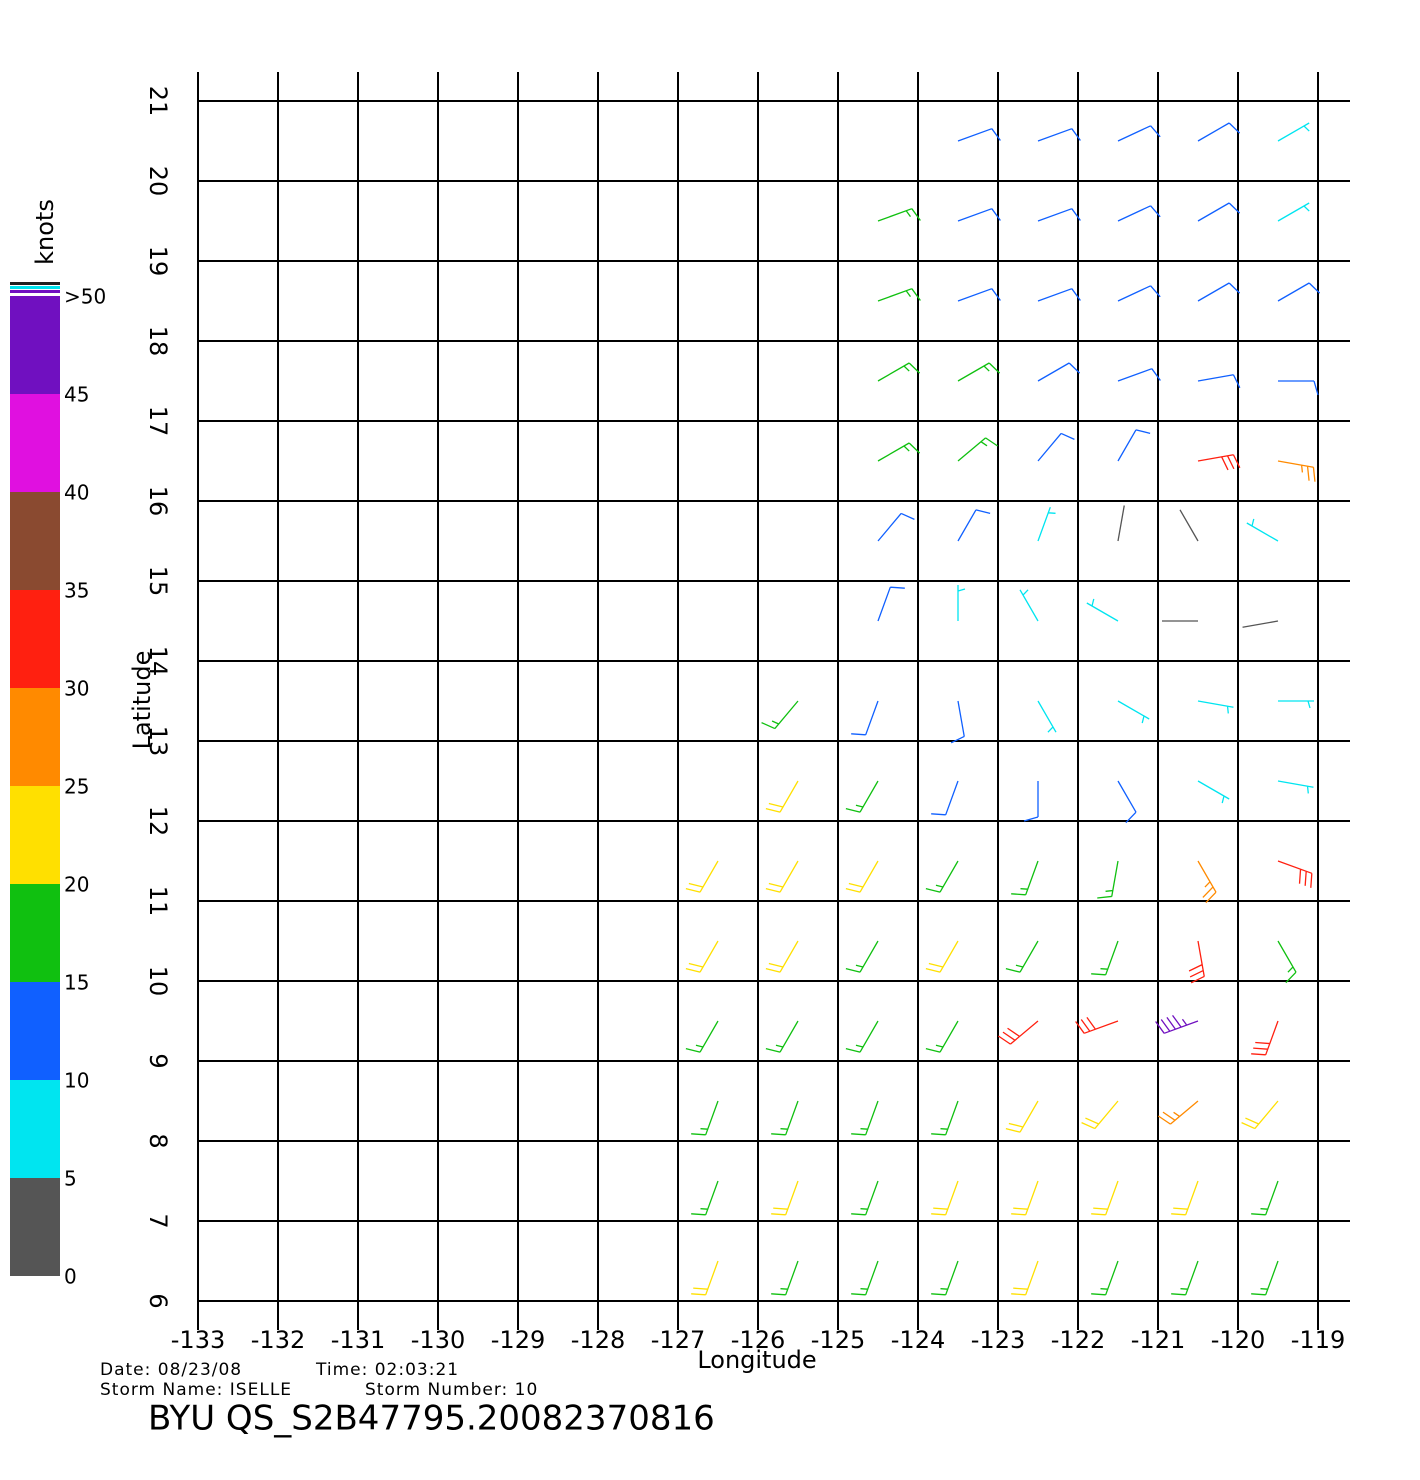  What do you see at coordinates (76, 493) in the screenshot?
I see `colorbar-tick-label: 40` at bounding box center [76, 493].